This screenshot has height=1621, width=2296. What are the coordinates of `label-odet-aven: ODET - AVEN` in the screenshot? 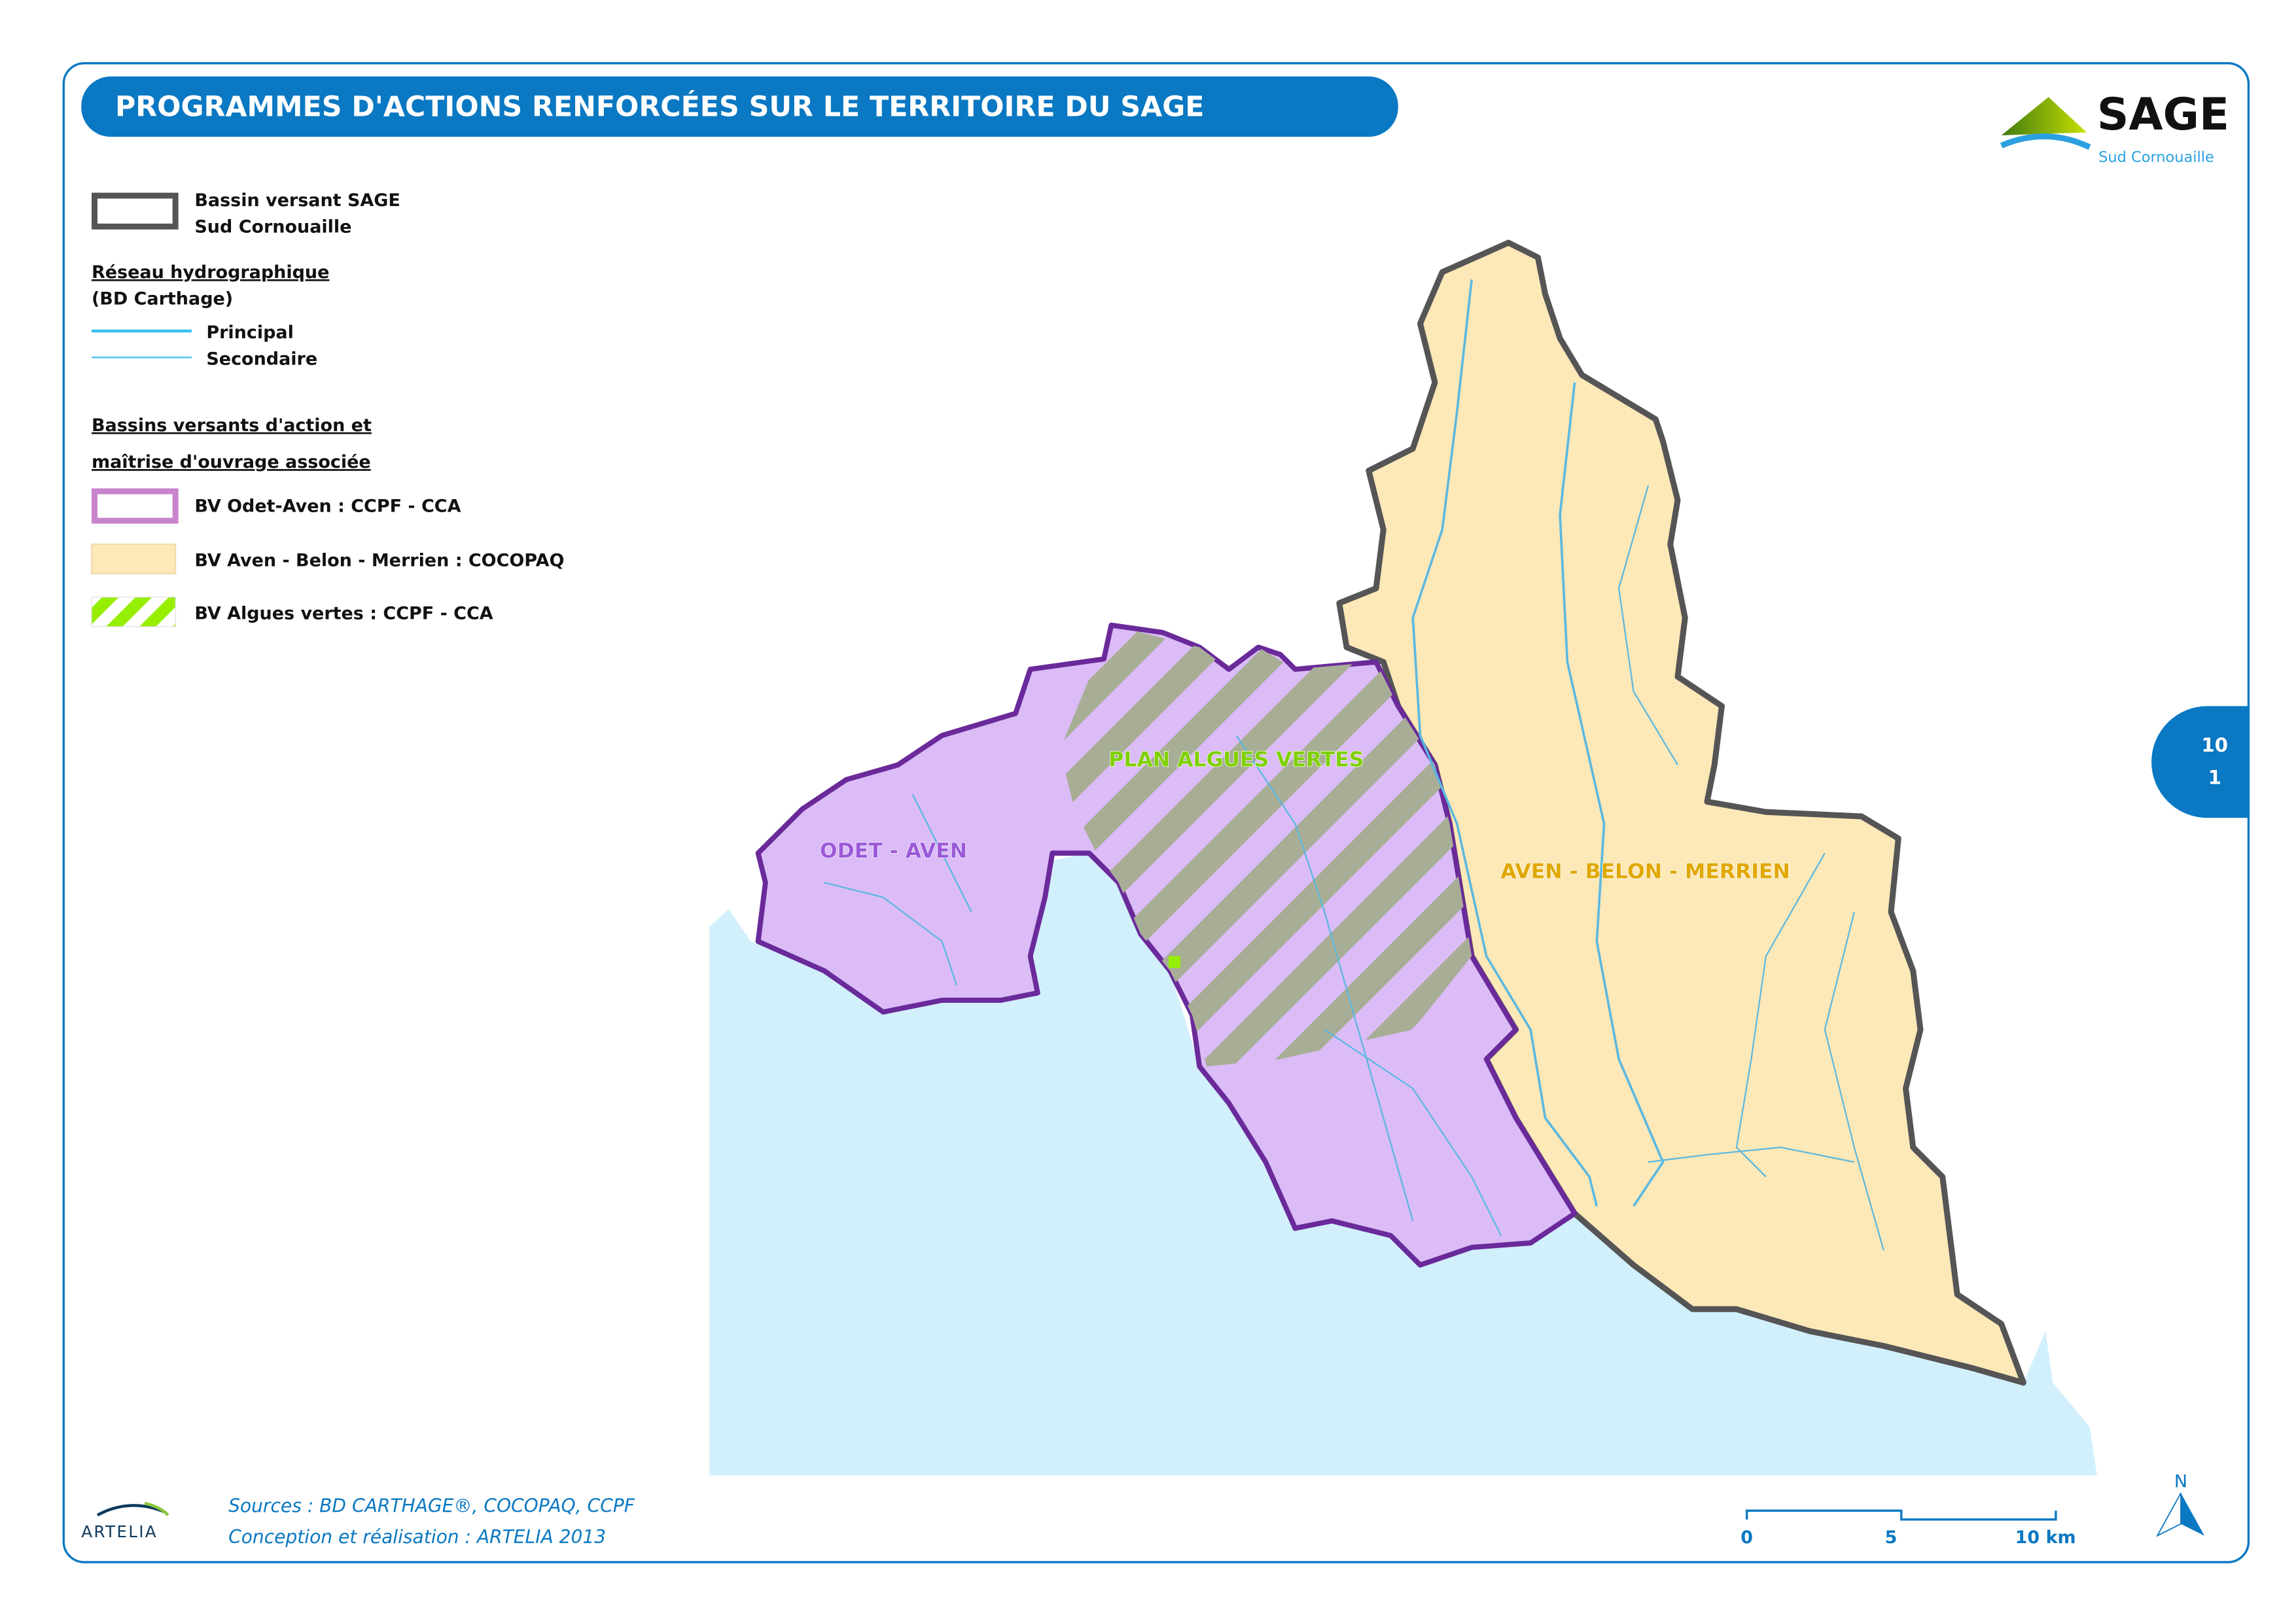 It's located at (893, 851).